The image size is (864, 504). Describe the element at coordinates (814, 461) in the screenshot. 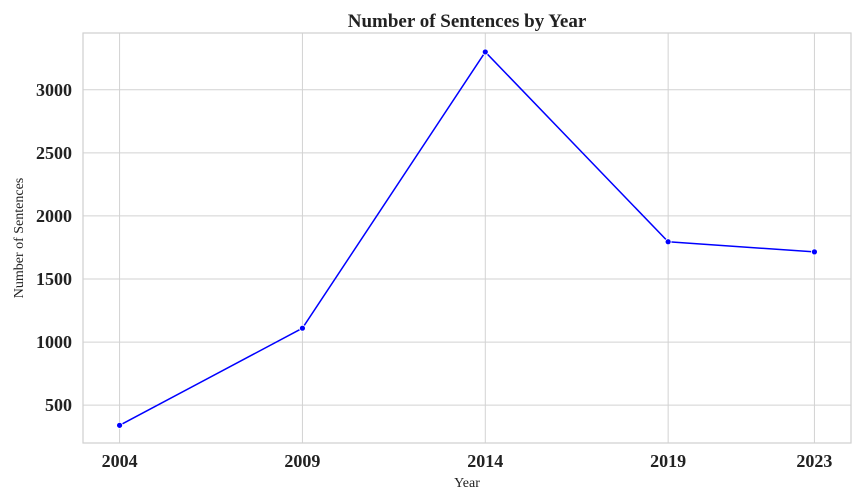

I see `x-tick-label: 2023` at that location.